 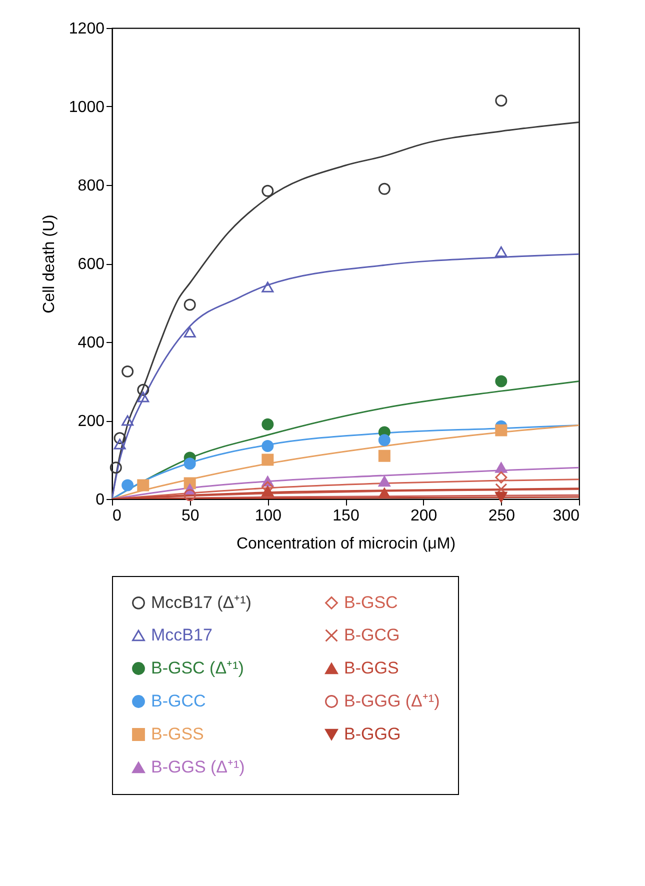 I want to click on x-tick-label: 50, so click(x=190, y=516).